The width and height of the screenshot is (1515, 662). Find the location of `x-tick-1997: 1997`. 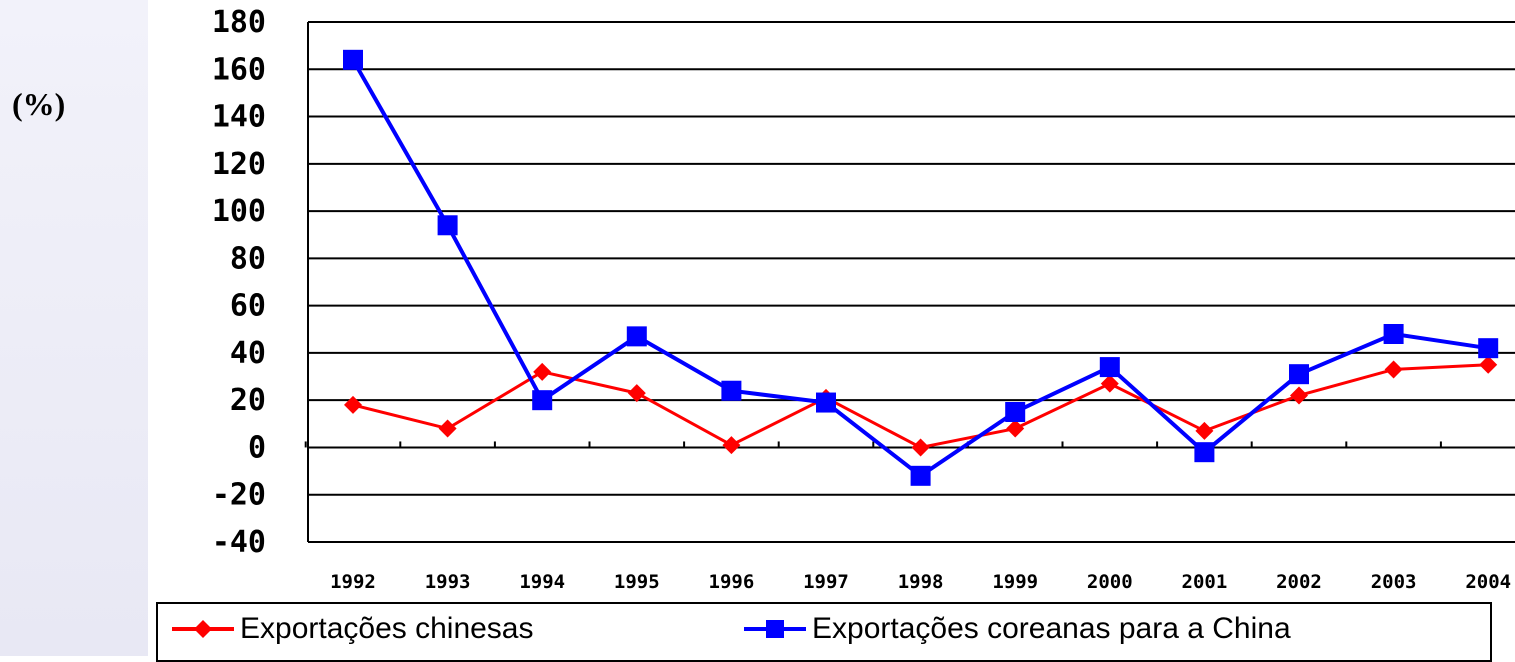

x-tick-1997: 1997 is located at coordinates (826, 582).